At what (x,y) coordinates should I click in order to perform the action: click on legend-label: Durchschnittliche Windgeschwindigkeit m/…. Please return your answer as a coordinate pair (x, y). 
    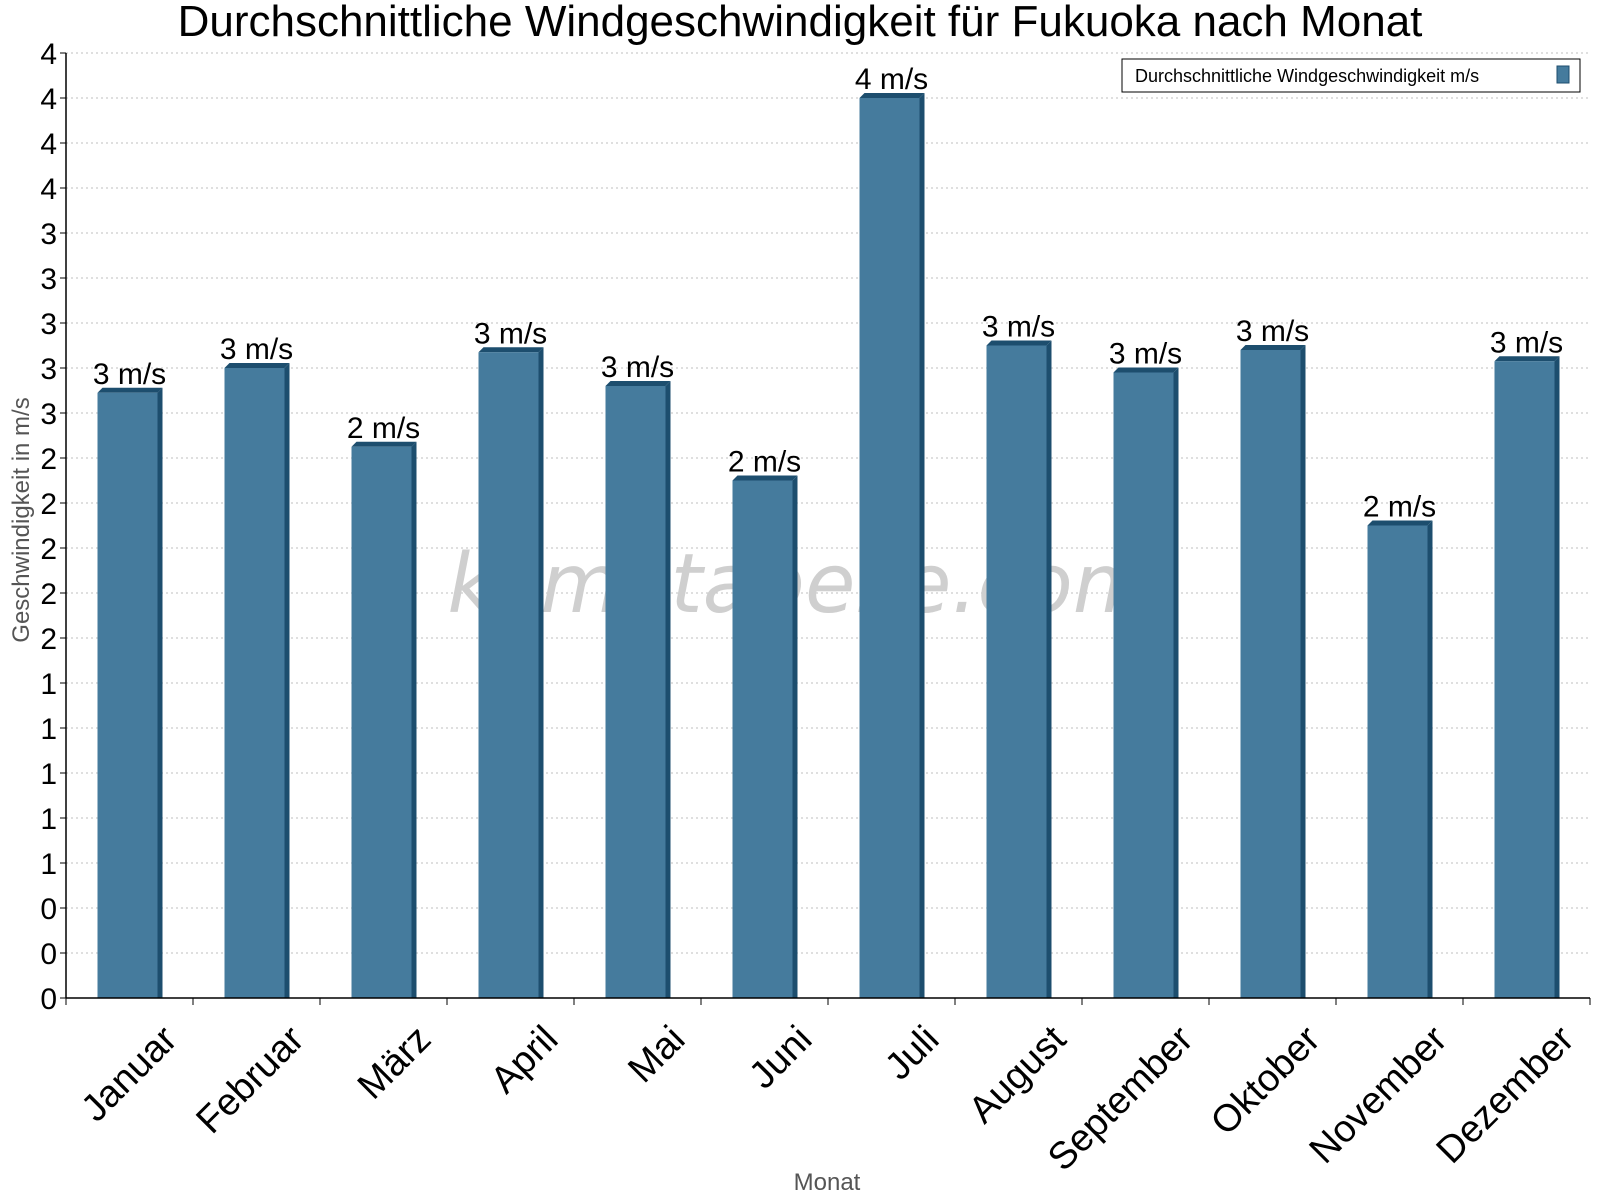
    Looking at the image, I should click on (1307, 76).